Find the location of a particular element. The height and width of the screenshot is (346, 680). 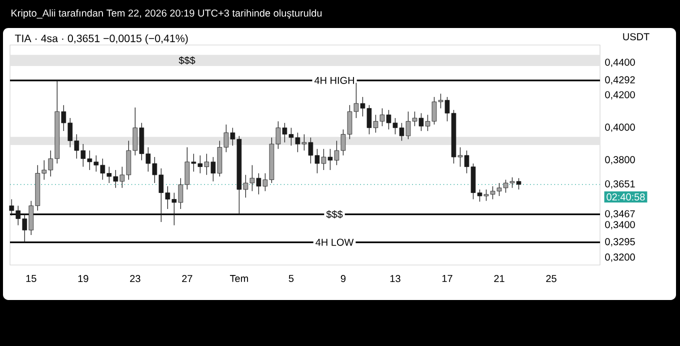

text: Kripto_Alii tarafından Tem 22, 2026 20:19 UTC+3 tarihinde oluşturuldu is located at coordinates (167, 14).